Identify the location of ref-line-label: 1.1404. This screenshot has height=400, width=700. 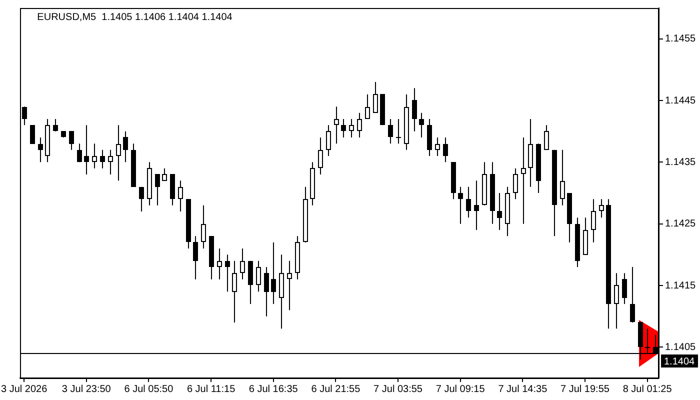
(680, 362).